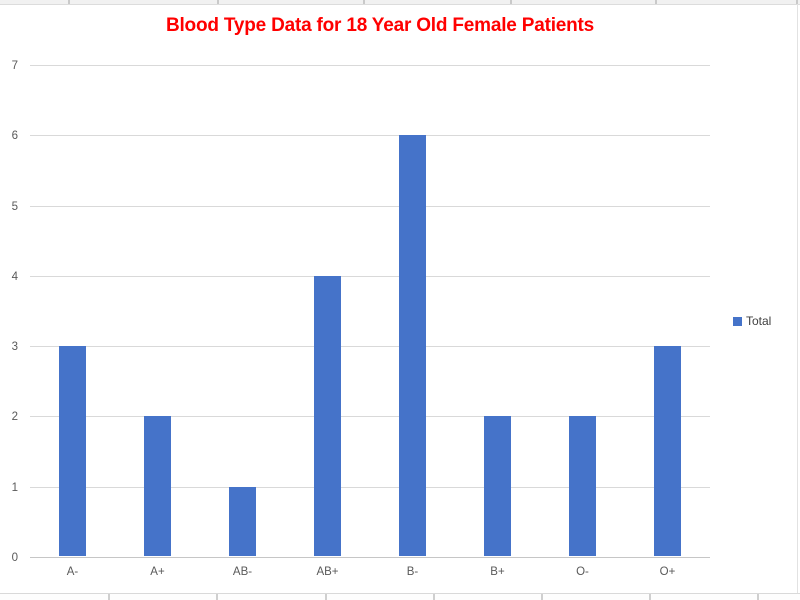 This screenshot has height=600, width=800. Describe the element at coordinates (400, 596) in the screenshot. I see `spreadsheet-bottom-edge` at that location.